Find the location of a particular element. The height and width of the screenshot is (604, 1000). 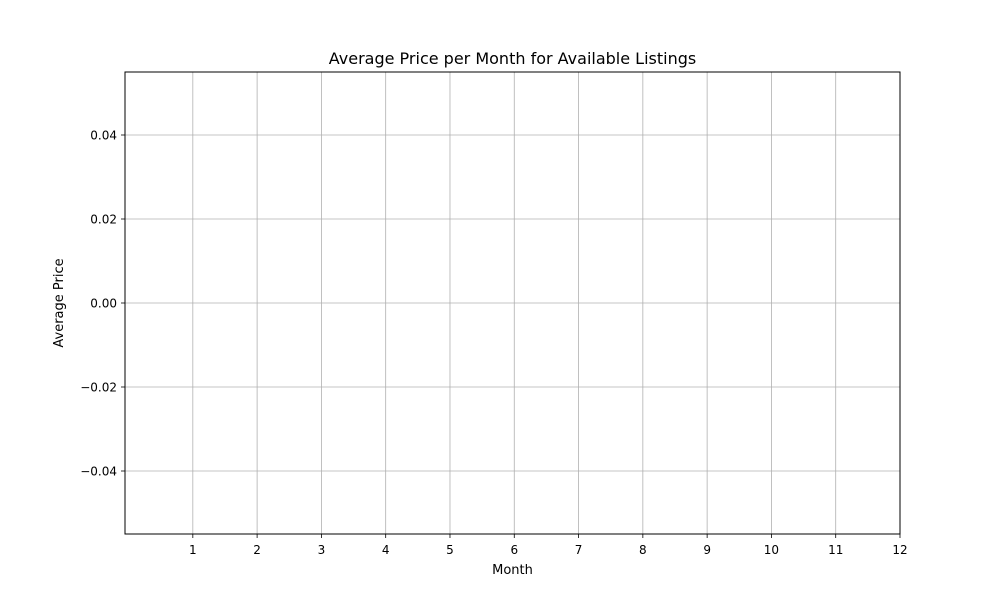

x-tick-label: 10 is located at coordinates (771, 550).